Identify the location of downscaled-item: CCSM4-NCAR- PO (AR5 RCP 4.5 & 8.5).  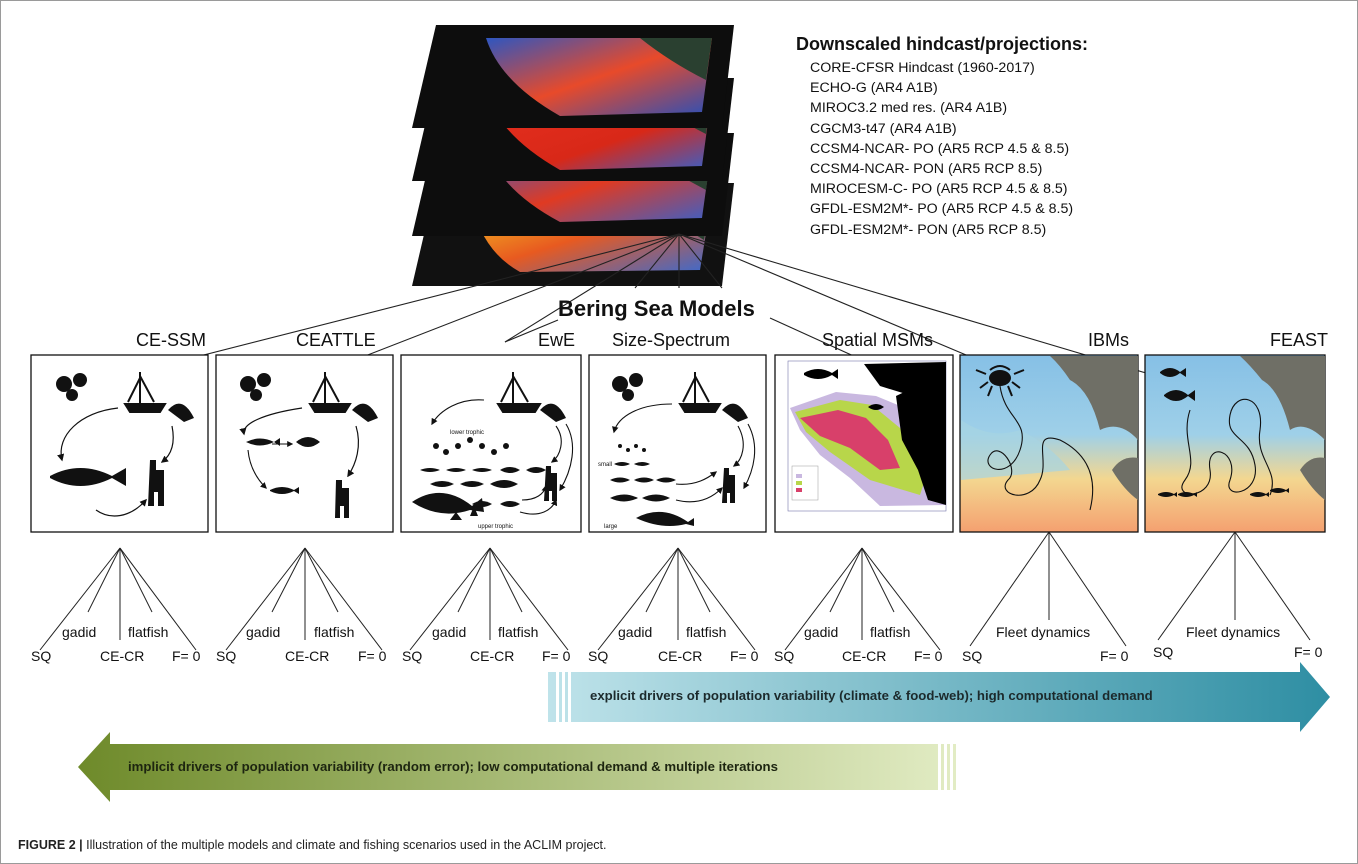
(940, 148).